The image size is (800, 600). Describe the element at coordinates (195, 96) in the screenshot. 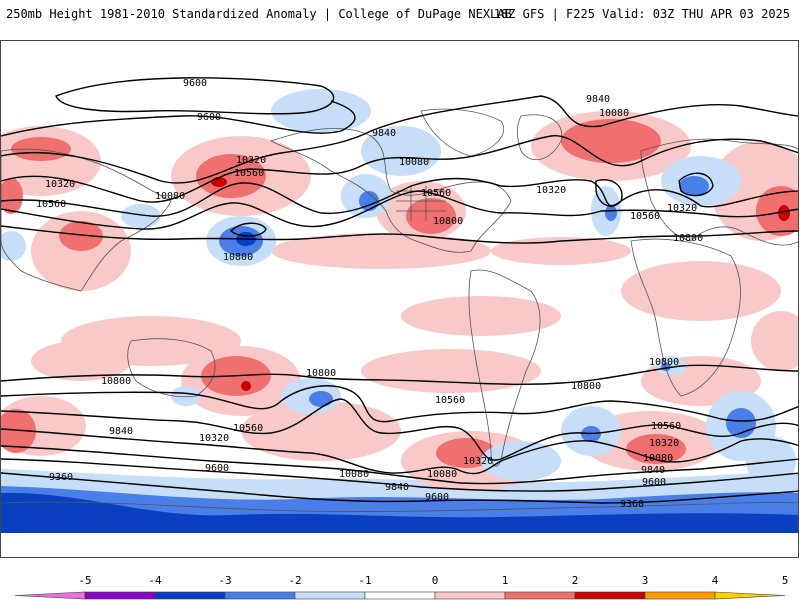

I see `contour-9600-north-loop` at that location.